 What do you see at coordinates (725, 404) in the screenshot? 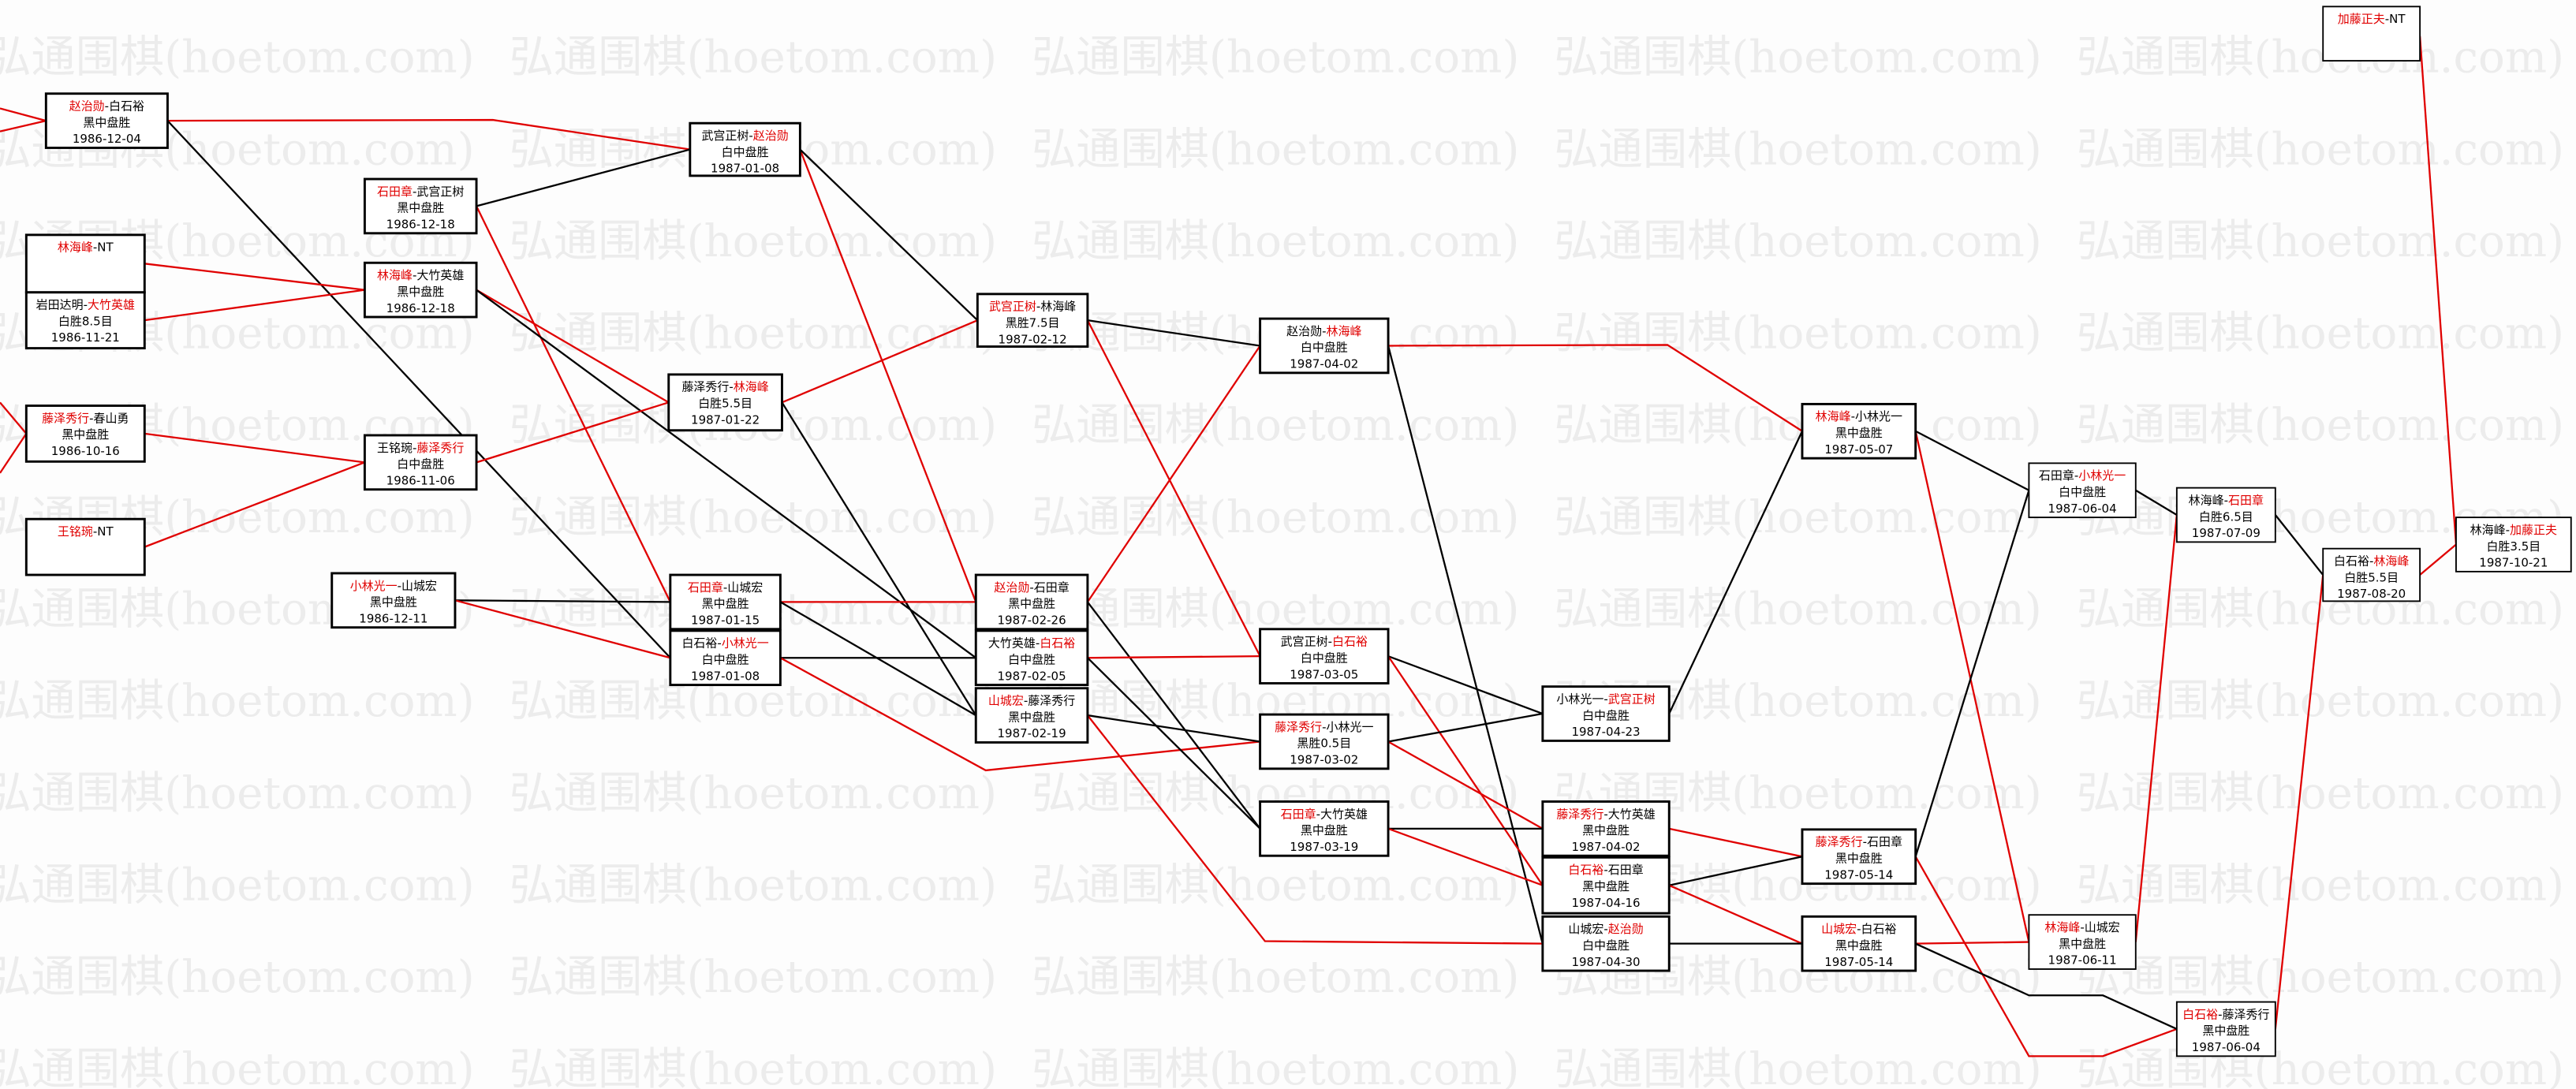
I see `match-result: 白胜5.5目` at bounding box center [725, 404].